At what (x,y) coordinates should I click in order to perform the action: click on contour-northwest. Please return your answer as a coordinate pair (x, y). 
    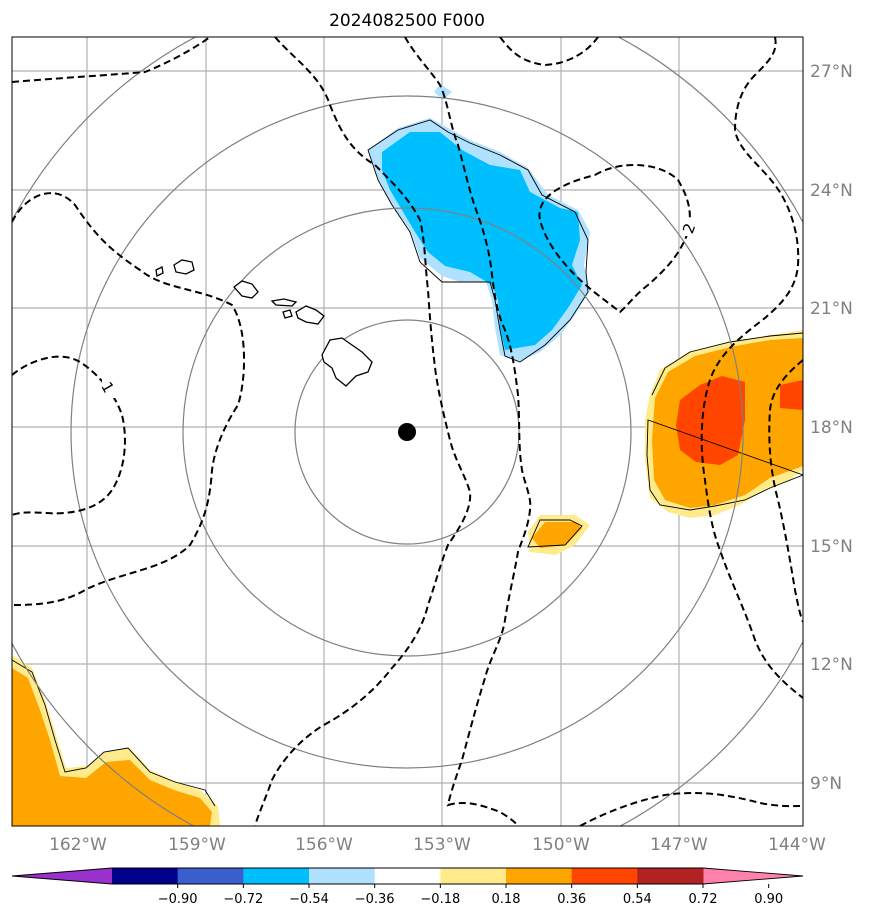
    Looking at the image, I should click on (129, 399).